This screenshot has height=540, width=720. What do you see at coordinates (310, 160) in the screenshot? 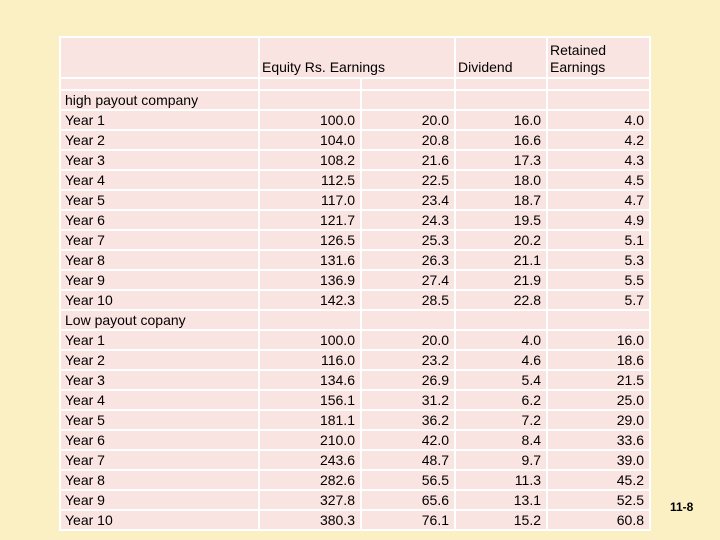
I see `equity-value: 108.2` at bounding box center [310, 160].